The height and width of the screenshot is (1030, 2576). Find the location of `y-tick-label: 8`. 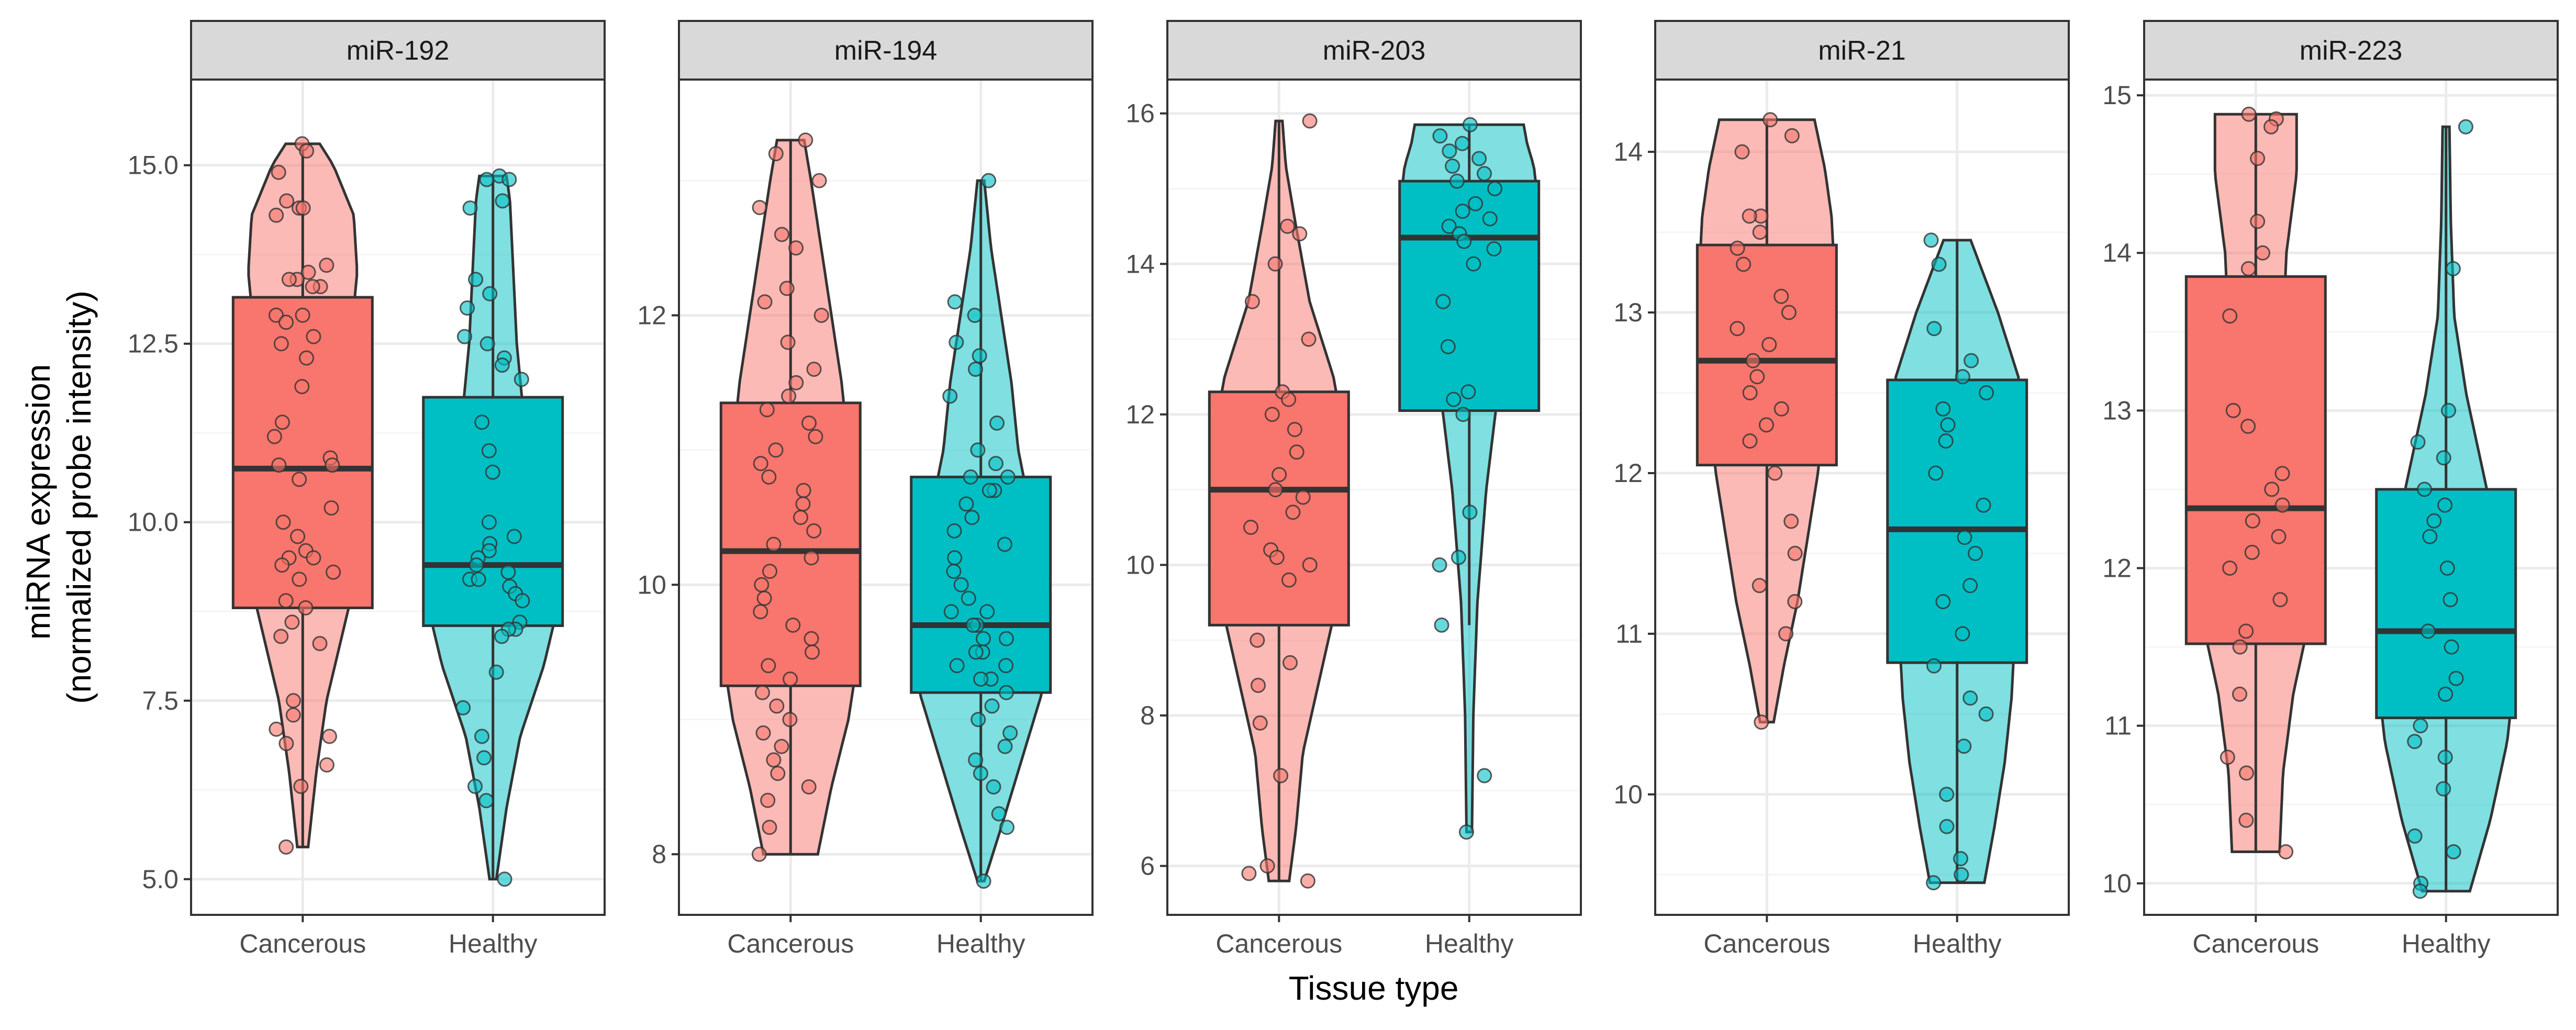

y-tick-label: 8 is located at coordinates (1147, 715).